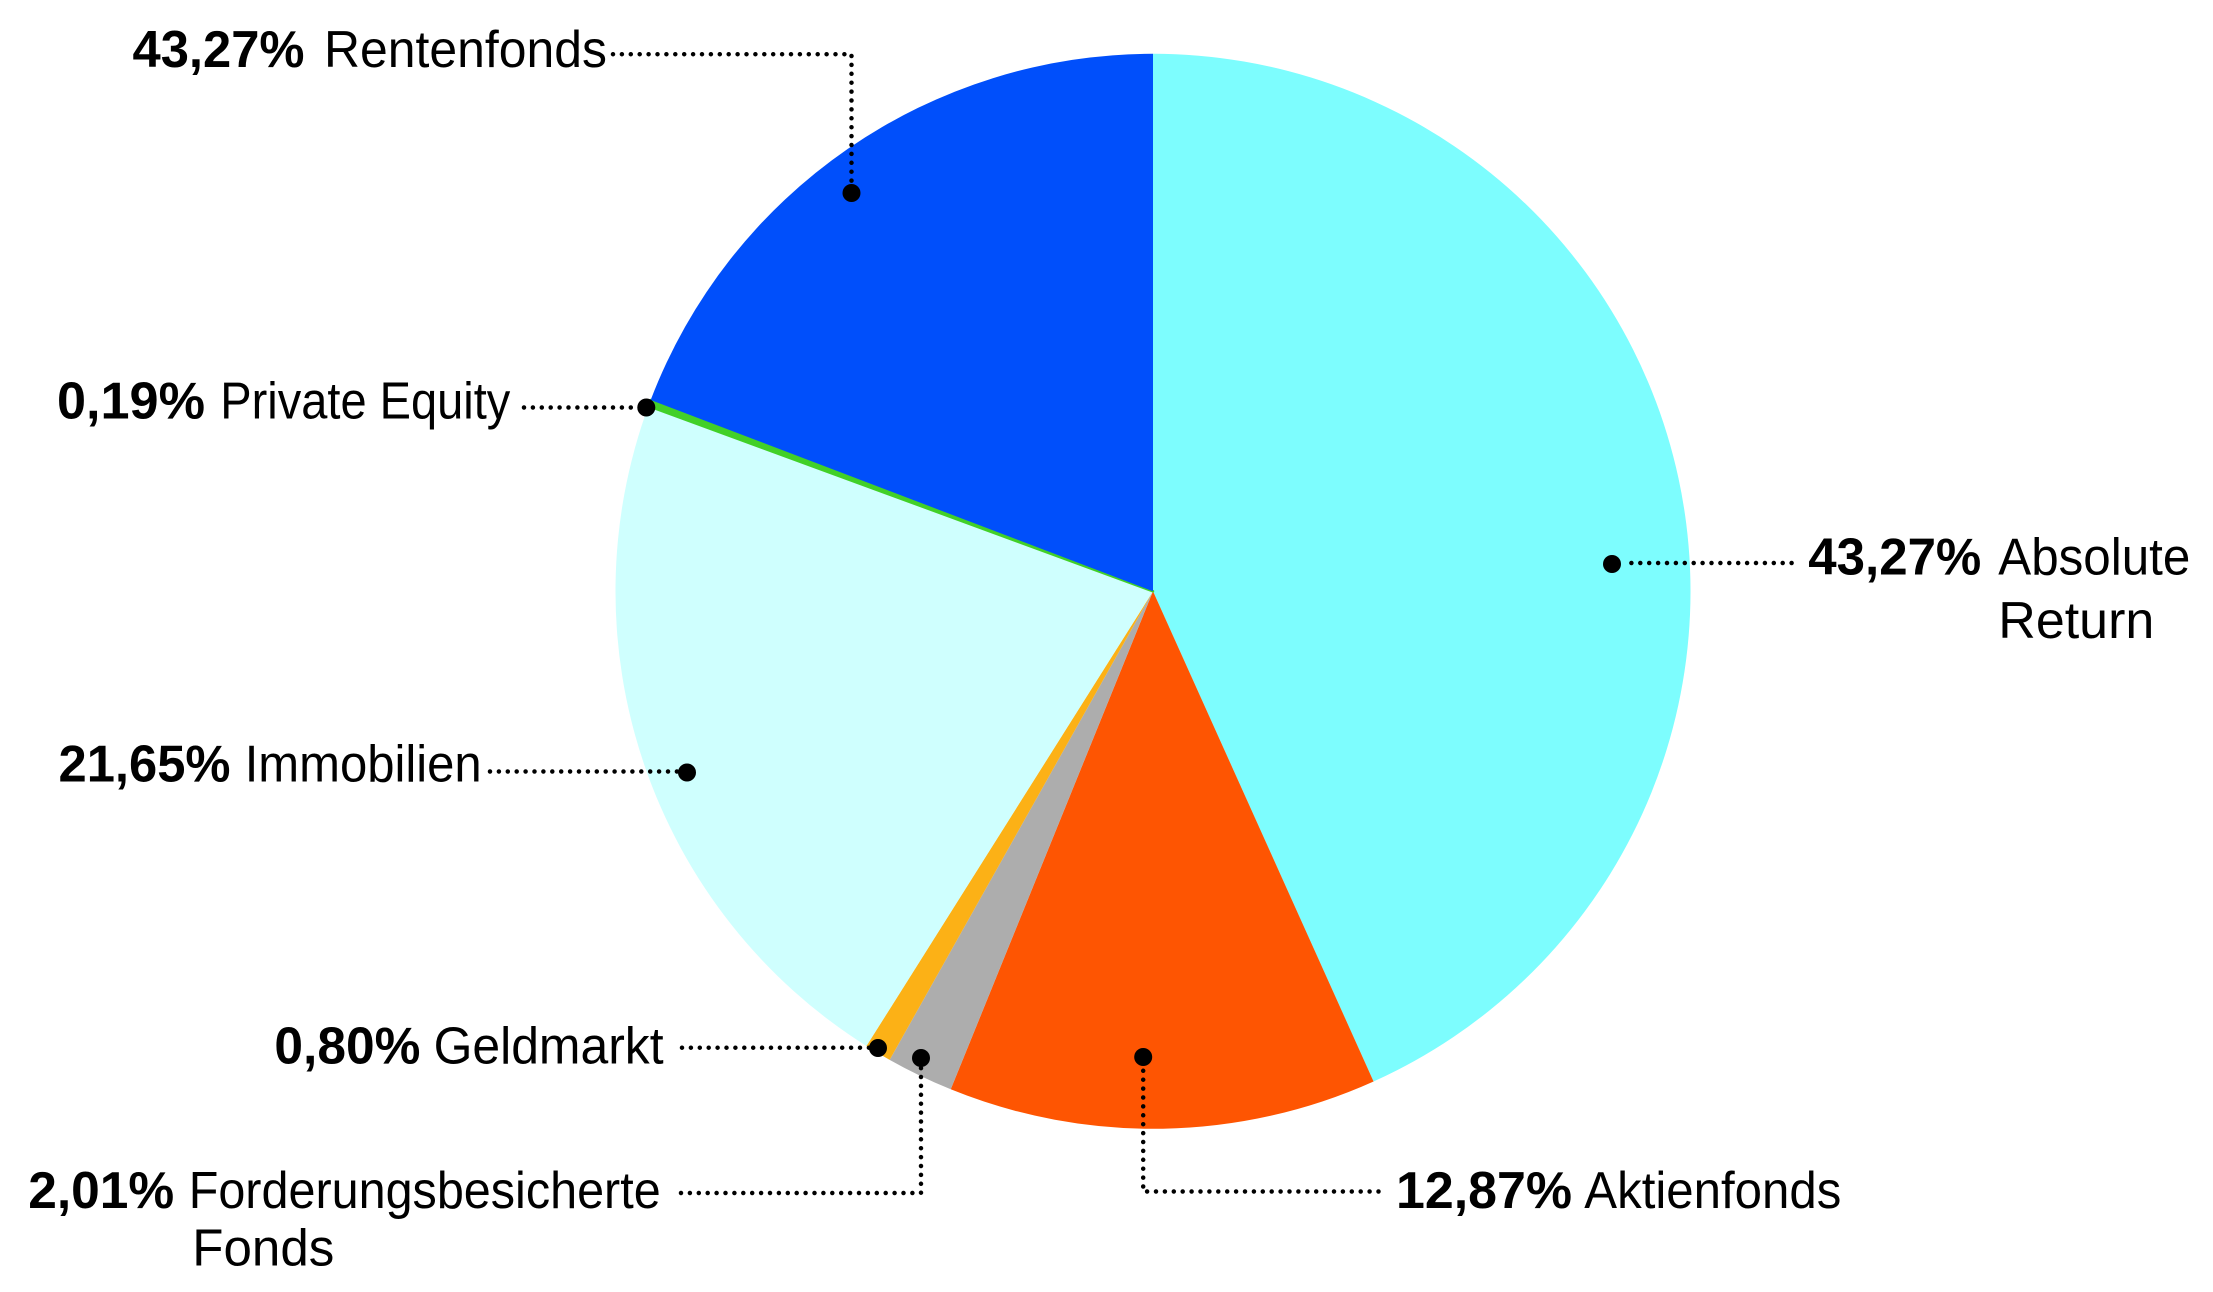  I want to click on svg-text: 0,80%, so click(347, 1047).